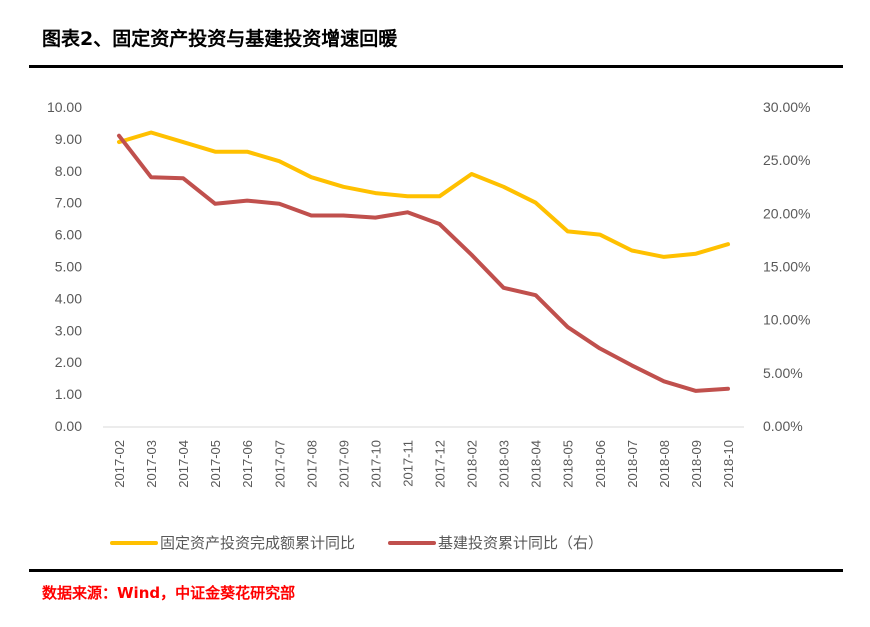 The height and width of the screenshot is (627, 870). I want to click on right-axis-tick-label: 15.00%, so click(786, 267).